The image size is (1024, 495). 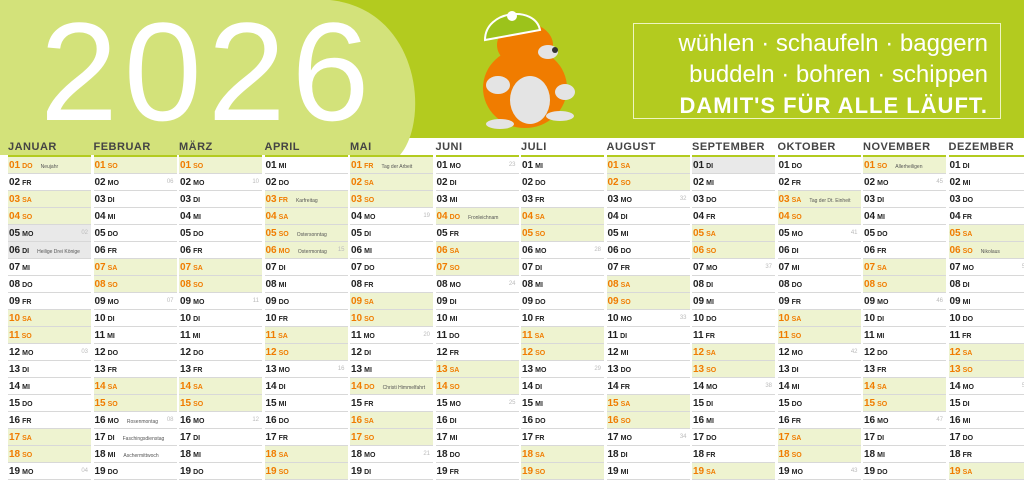 I want to click on day-row: 10 DI, so click(x=220, y=318).